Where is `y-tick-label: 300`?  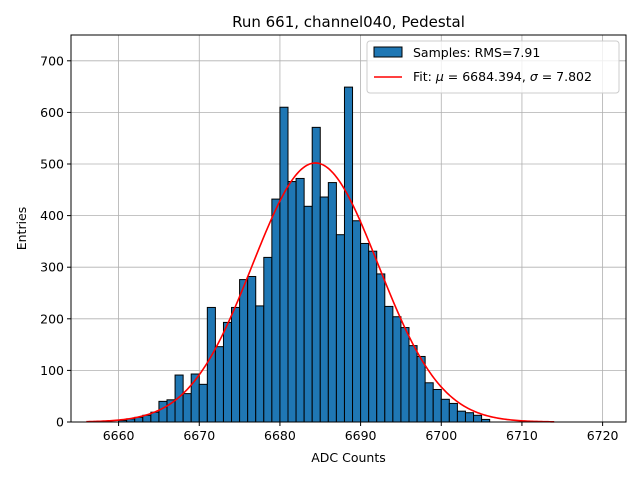 y-tick-label: 300 is located at coordinates (52, 267).